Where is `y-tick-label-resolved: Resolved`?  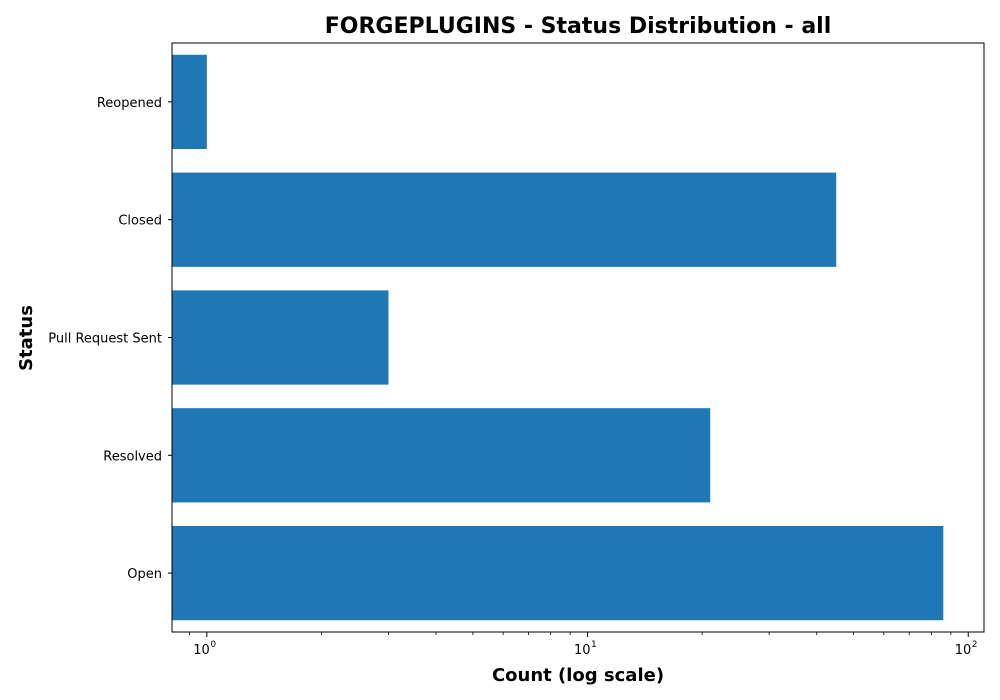
y-tick-label-resolved: Resolved is located at coordinates (132, 456).